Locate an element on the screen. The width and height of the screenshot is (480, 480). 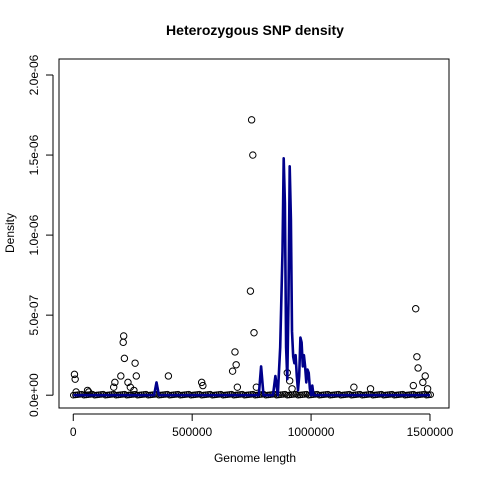
y-tick-label: 0.0e+00 is located at coordinates (34, 395).